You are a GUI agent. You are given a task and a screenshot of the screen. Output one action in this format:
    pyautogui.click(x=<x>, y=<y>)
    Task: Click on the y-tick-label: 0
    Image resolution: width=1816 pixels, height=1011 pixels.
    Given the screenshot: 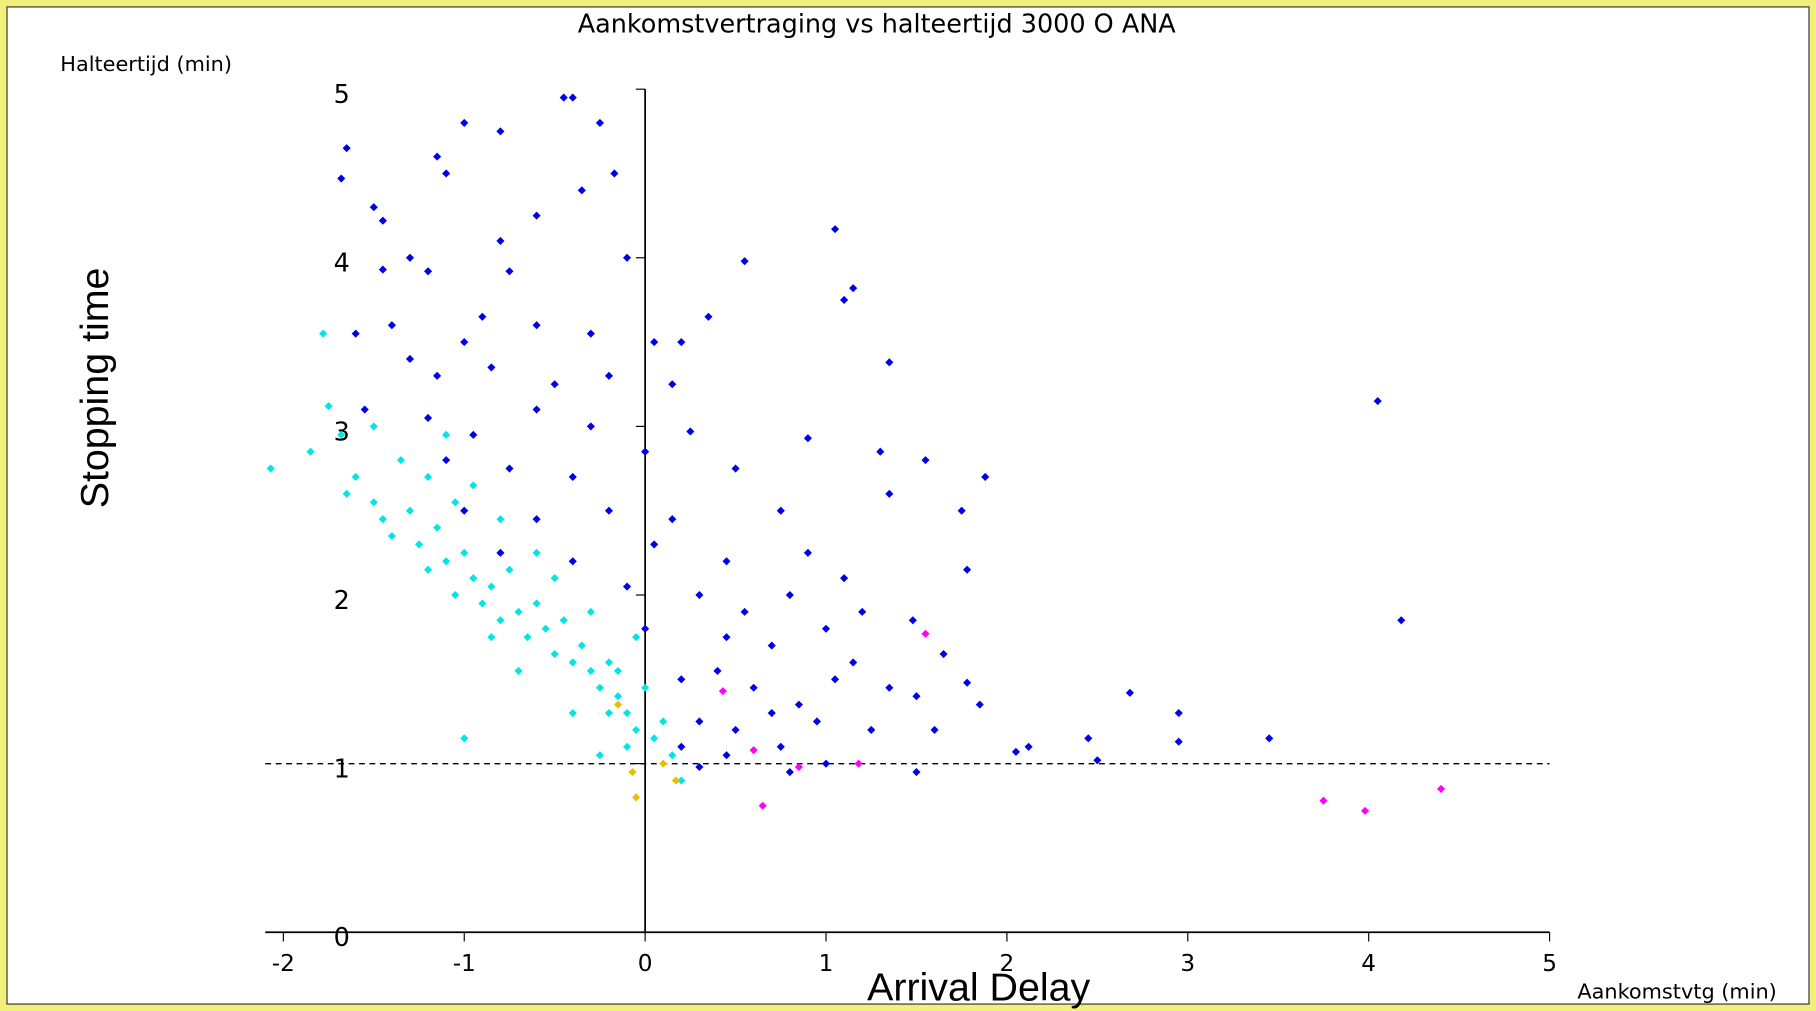 What is the action you would take?
    pyautogui.click(x=342, y=938)
    